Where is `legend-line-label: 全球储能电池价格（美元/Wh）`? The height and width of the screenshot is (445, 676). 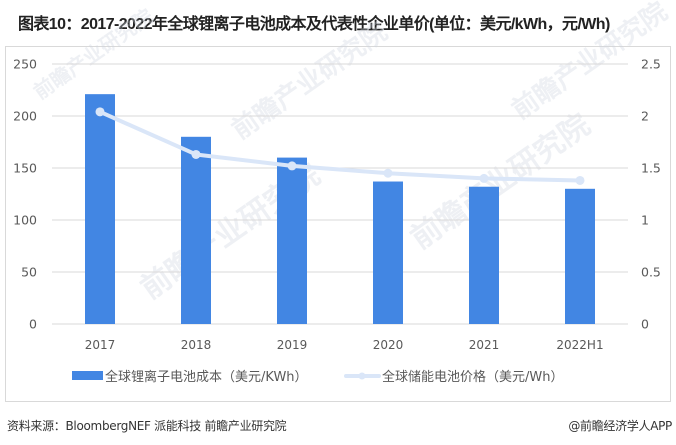 legend-line-label: 全球储能电池价格（美元/Wh） is located at coordinates (472, 377).